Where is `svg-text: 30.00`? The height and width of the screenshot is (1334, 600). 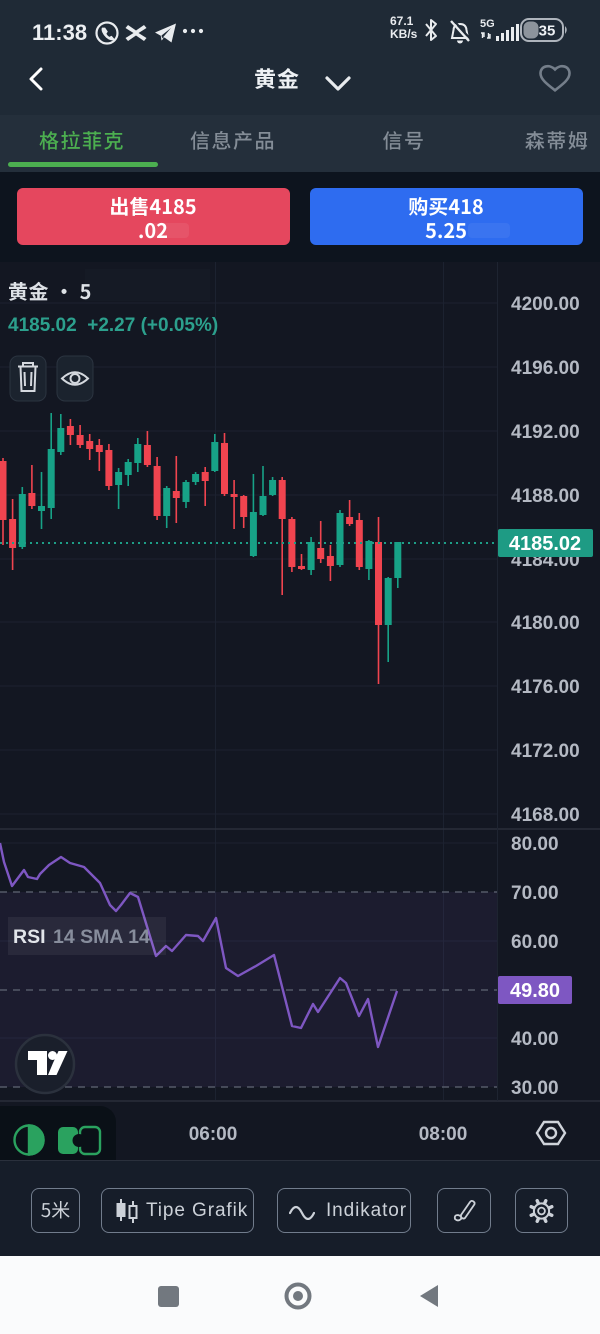
svg-text: 30.00 is located at coordinates (535, 1088).